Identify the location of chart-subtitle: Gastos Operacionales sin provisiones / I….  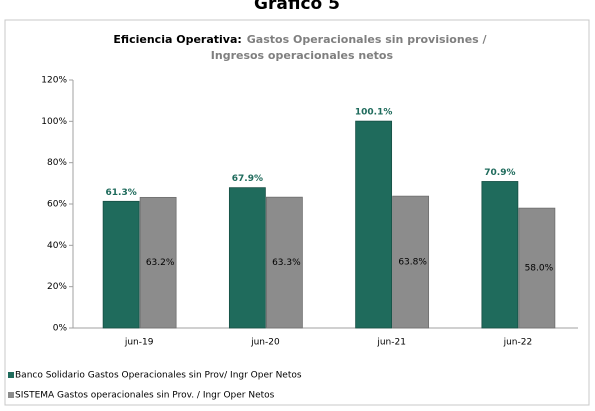
(347, 47).